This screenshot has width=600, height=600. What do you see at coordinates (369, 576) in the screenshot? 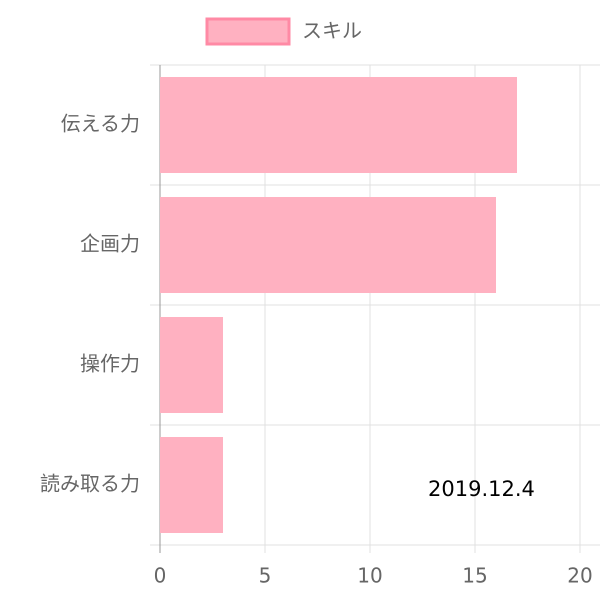
I see `x-tick-label: 10` at bounding box center [369, 576].